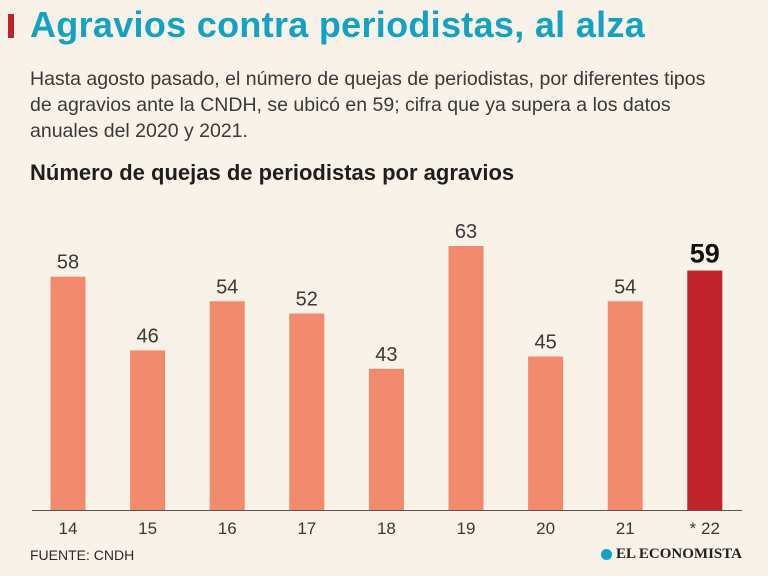  I want to click on bar-value-label-5: 63, so click(466, 232).